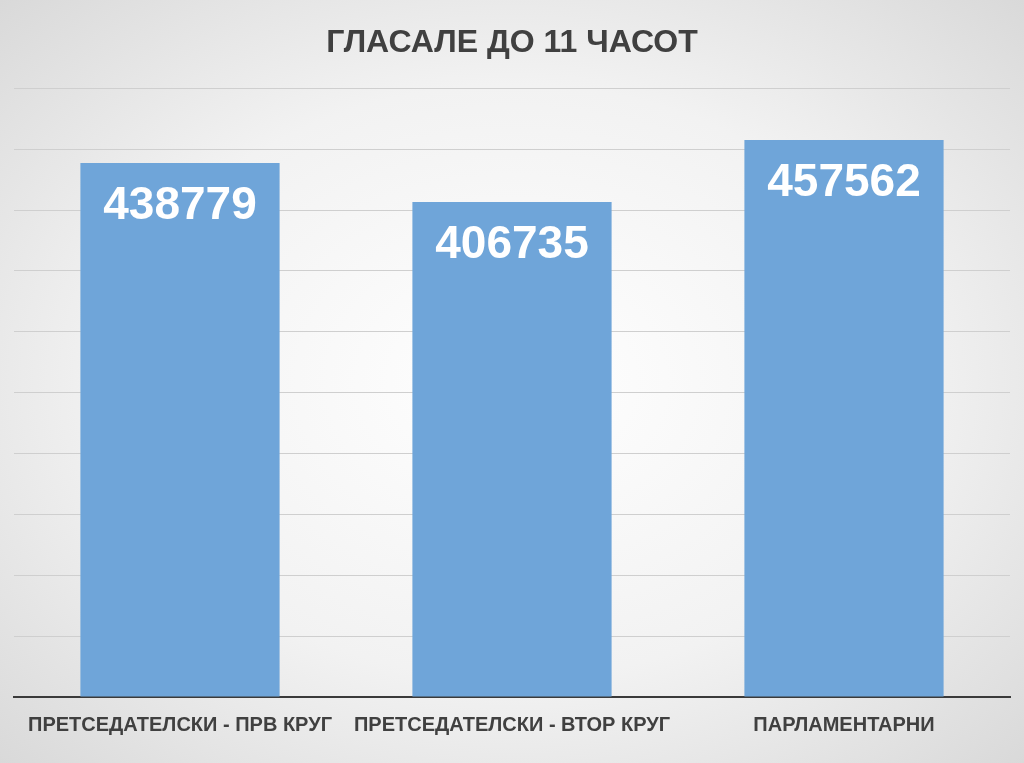  Describe the element at coordinates (512, 41) in the screenshot. I see `chart-title: ГЛАСАЛЕ ДО 11 ЧАСОТ` at that location.